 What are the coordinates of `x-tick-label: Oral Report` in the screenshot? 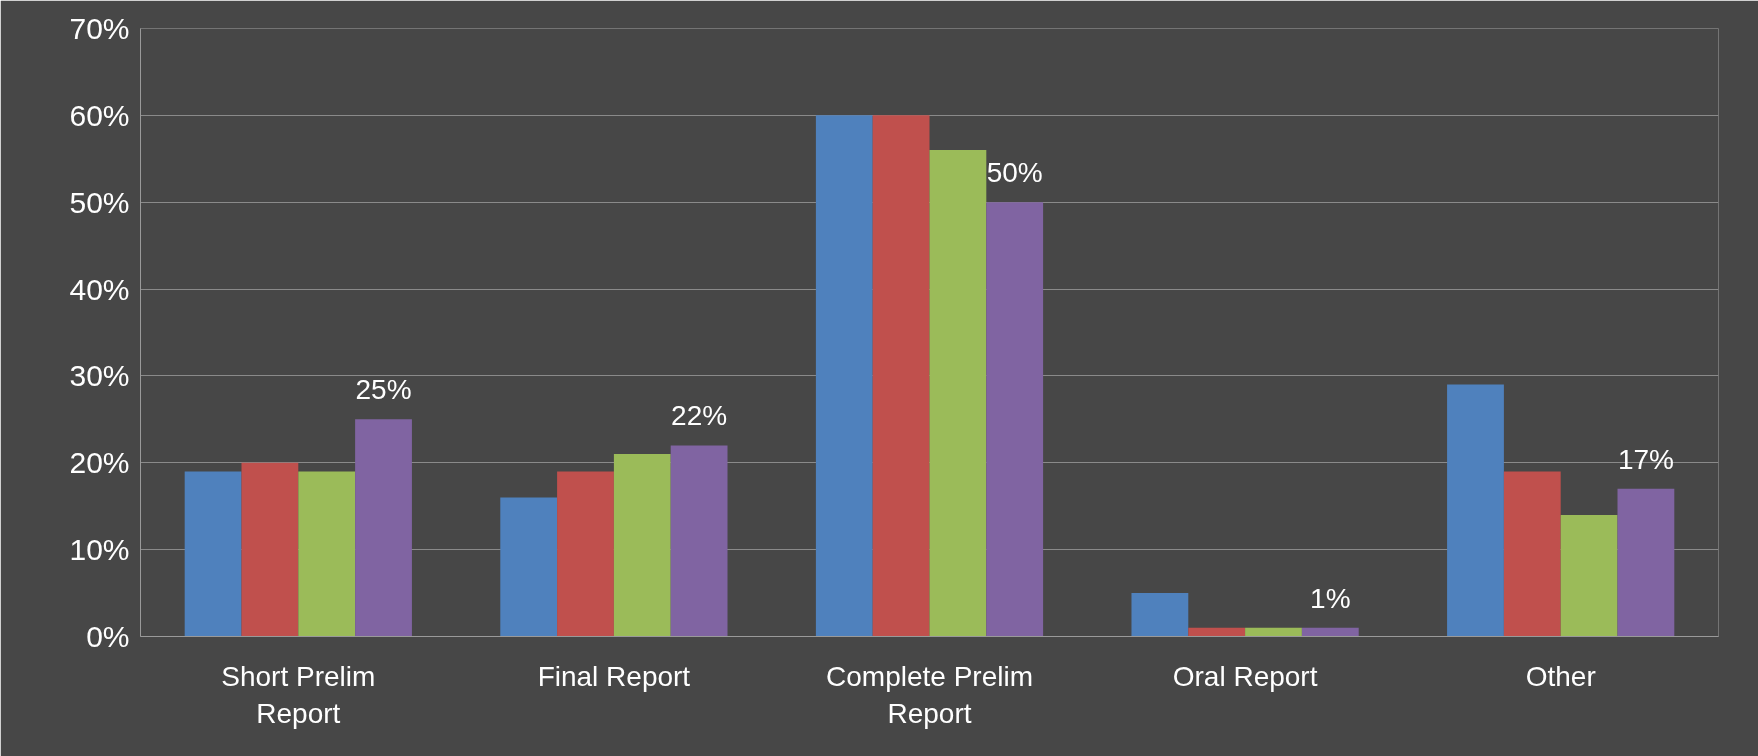 It's located at (1245, 676).